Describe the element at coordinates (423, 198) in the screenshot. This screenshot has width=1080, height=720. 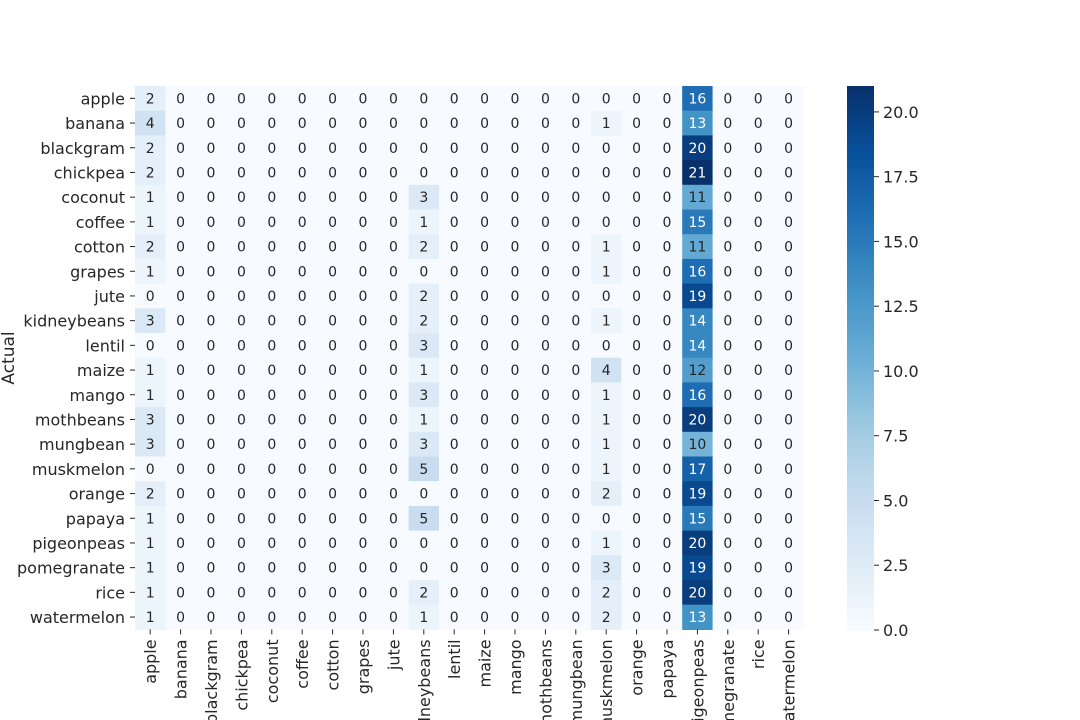
I see `cell-value-label: 3` at that location.